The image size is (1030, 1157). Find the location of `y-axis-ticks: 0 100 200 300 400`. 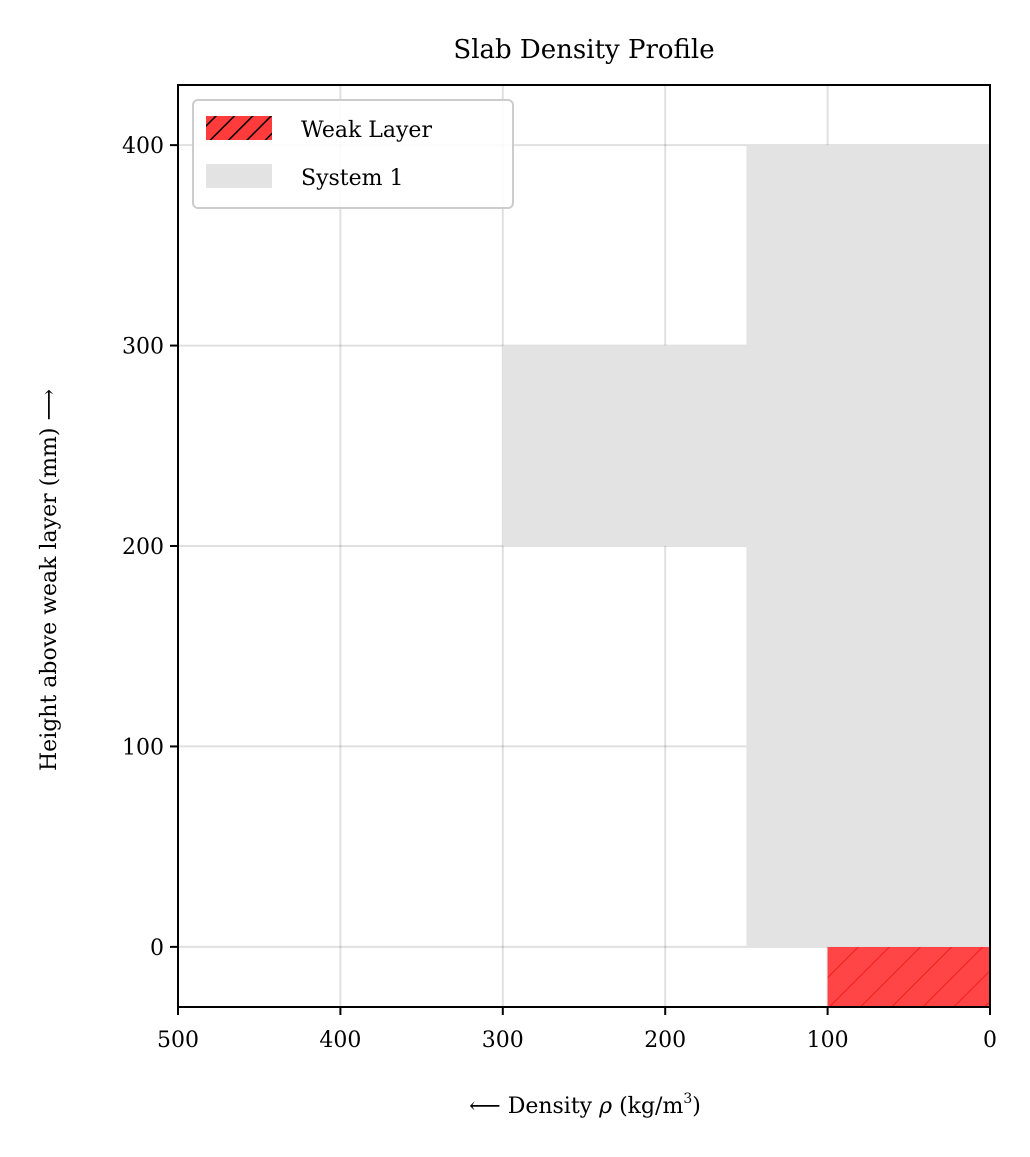

y-axis-ticks: 0 100 200 300 400 is located at coordinates (150, 547).